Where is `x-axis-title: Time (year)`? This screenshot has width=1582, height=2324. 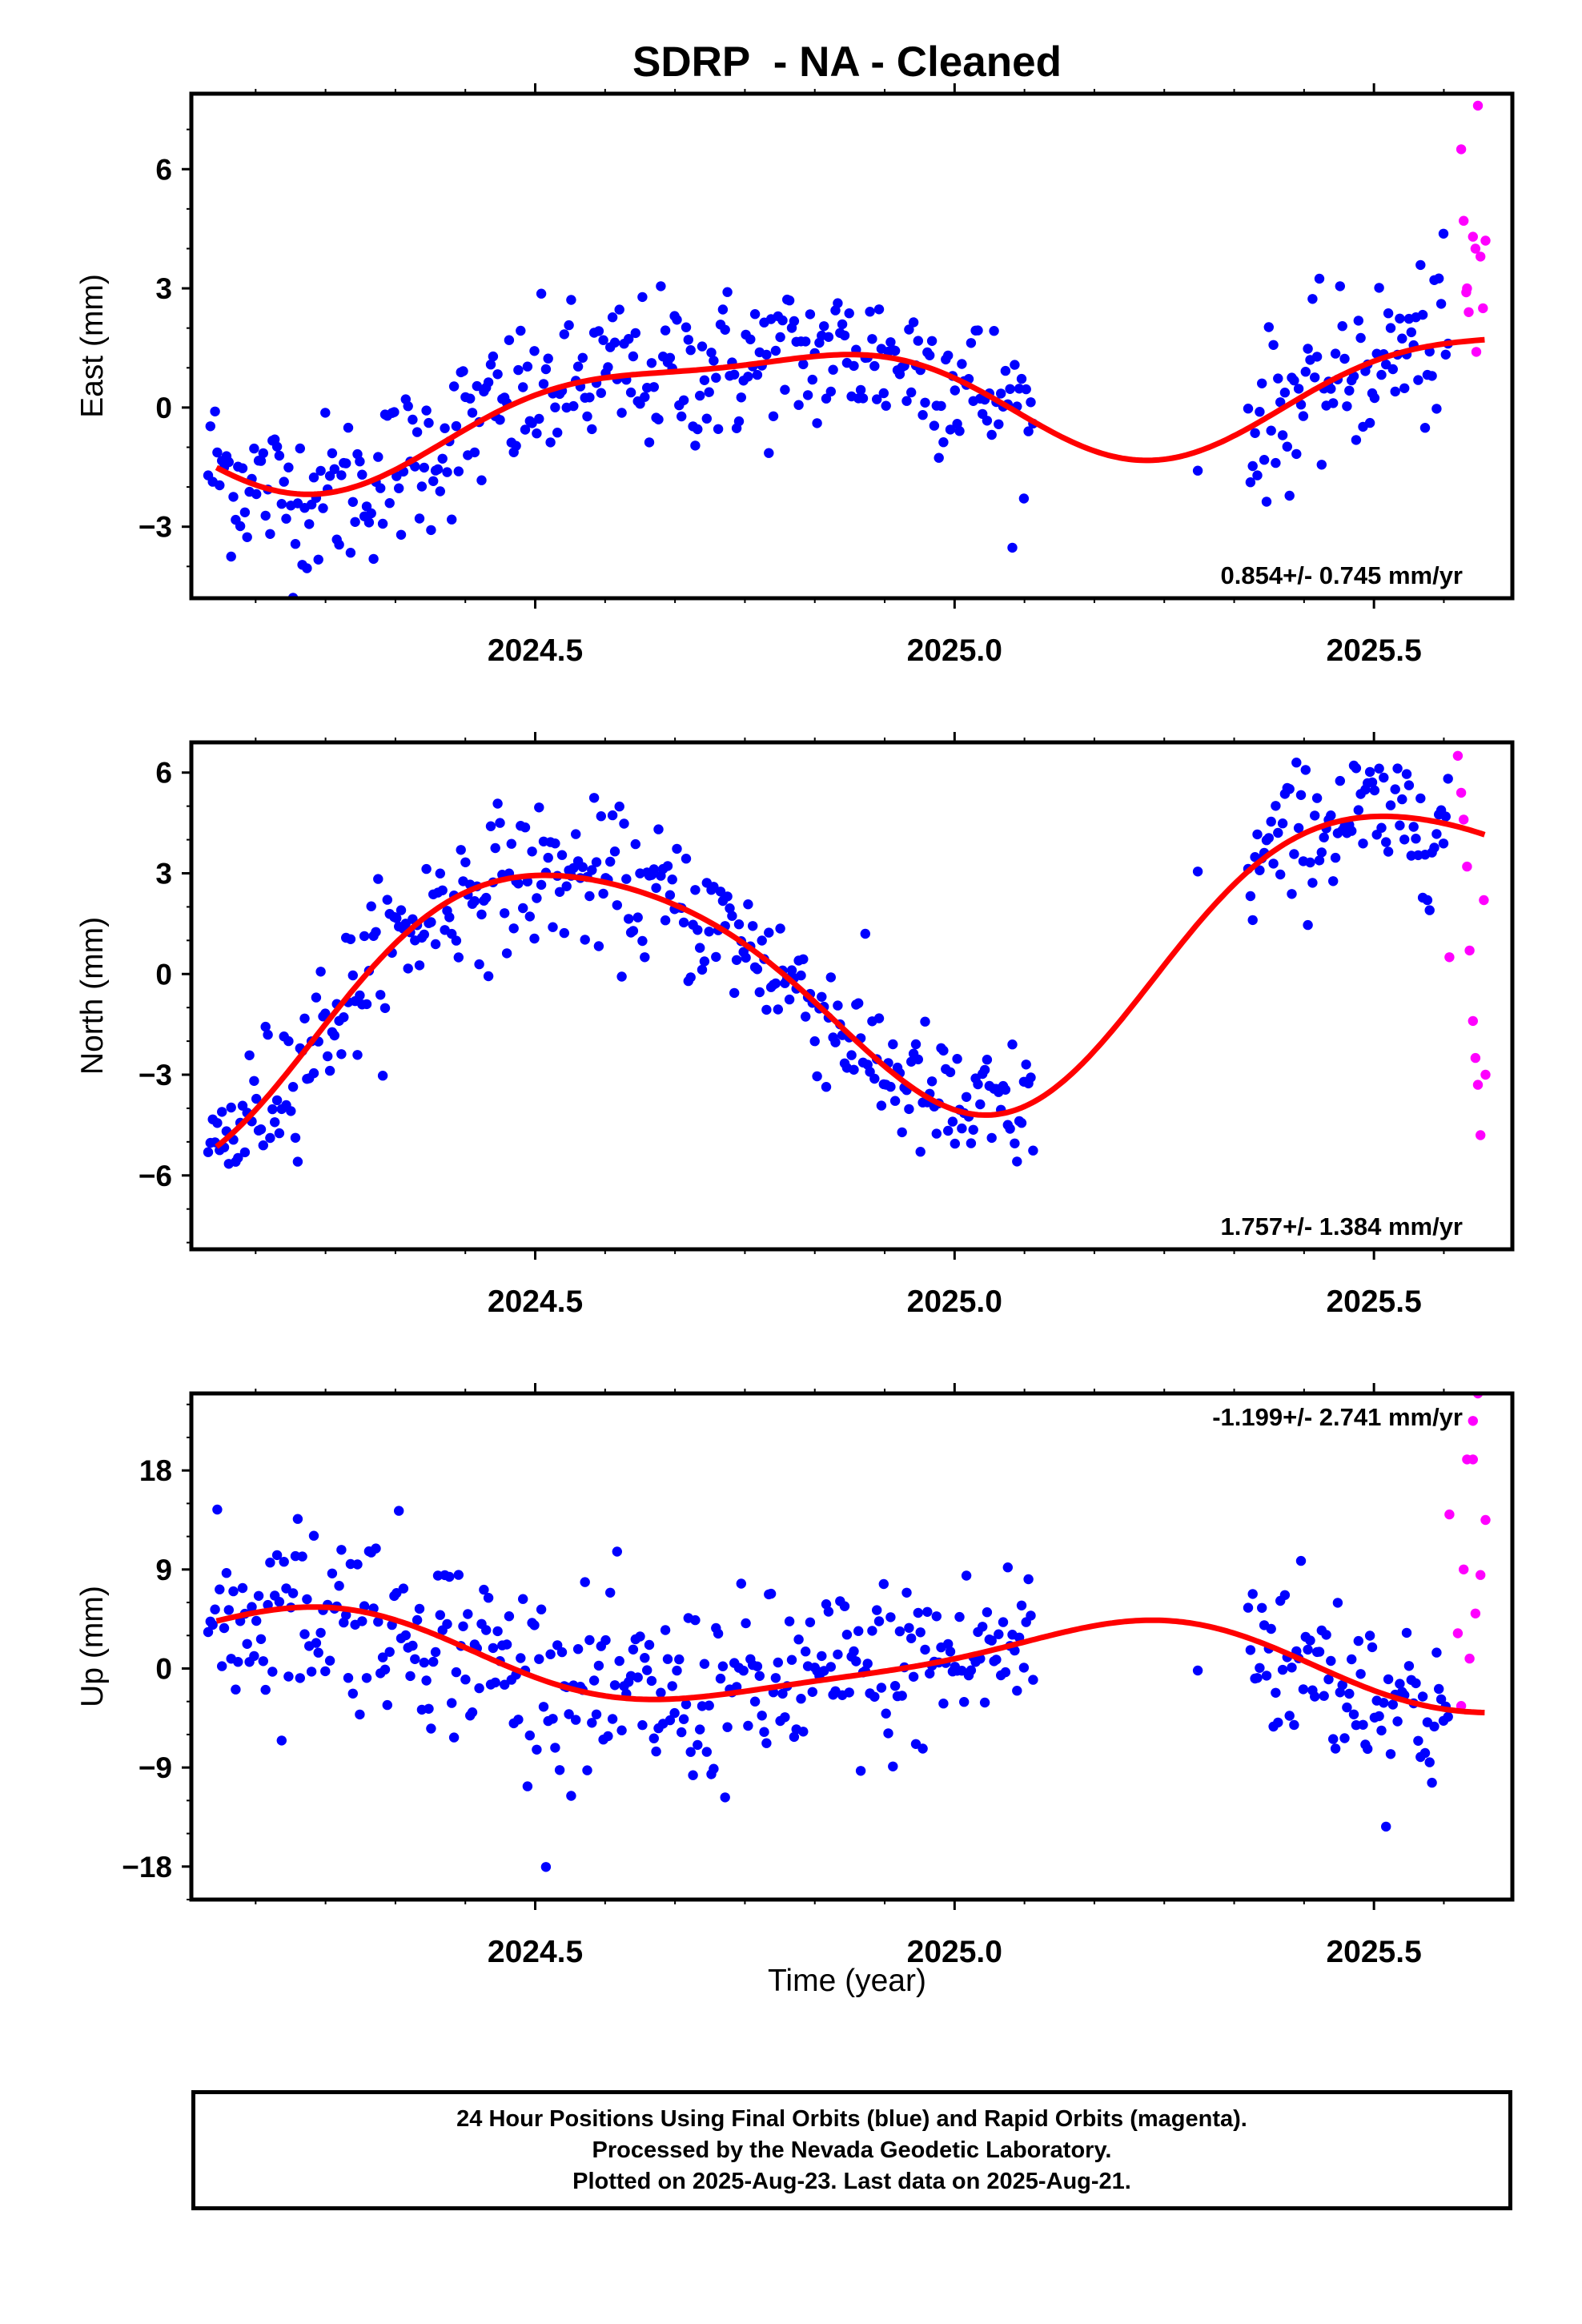
x-axis-title: Time (year) is located at coordinates (847, 1981).